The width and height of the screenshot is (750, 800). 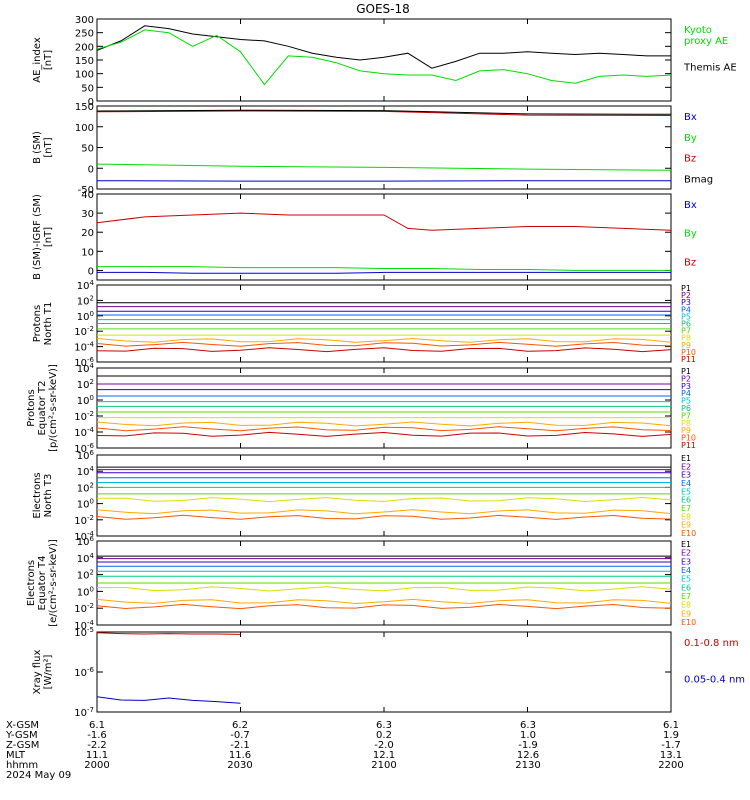 I want to click on x-row-value: 6.3, so click(x=528, y=725).